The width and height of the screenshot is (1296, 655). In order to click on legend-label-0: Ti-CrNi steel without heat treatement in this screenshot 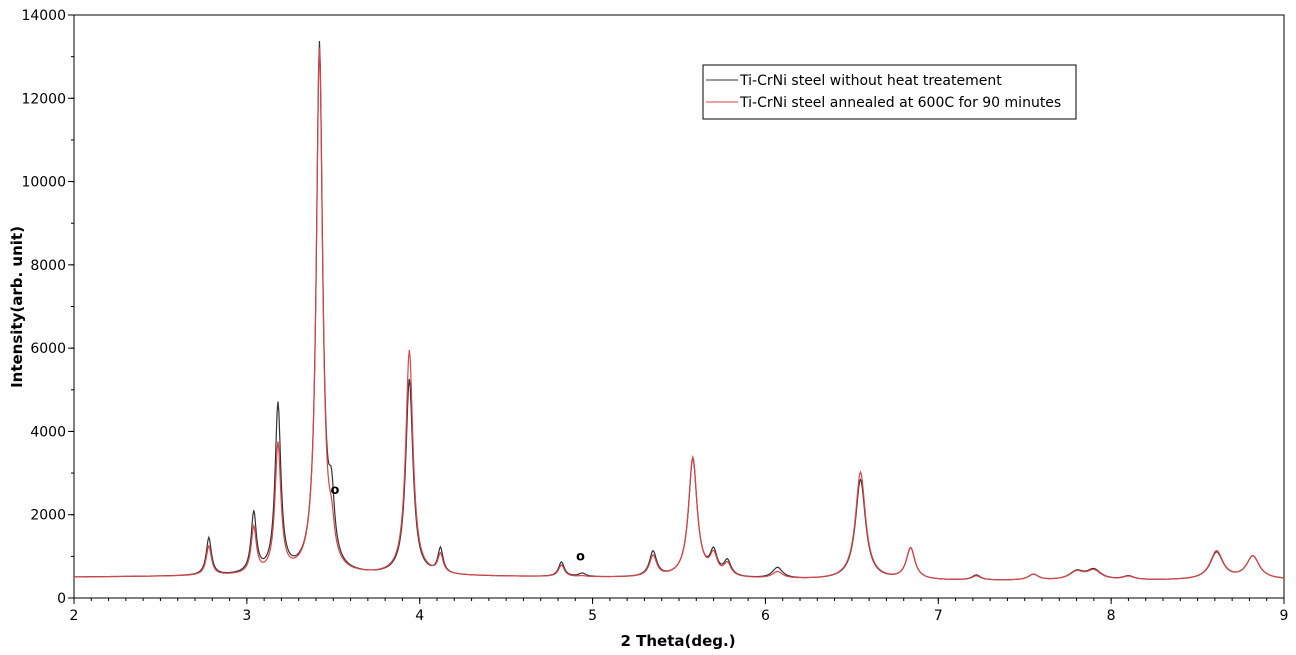, I will do `click(870, 81)`.